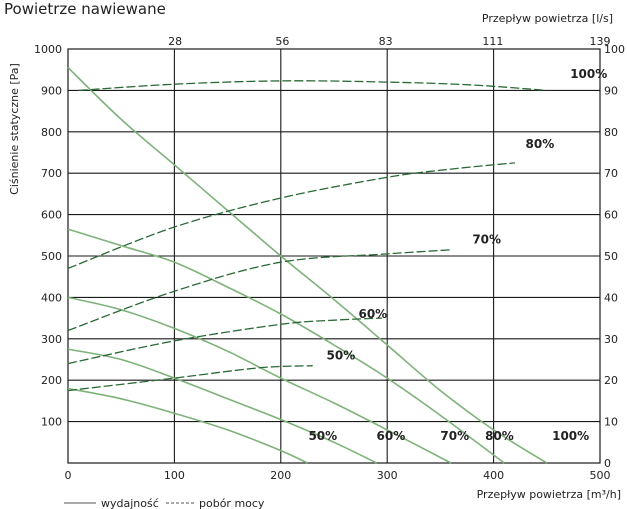 Image resolution: width=627 pixels, height=509 pixels. I want to click on x-tick-label: 300, so click(387, 475).